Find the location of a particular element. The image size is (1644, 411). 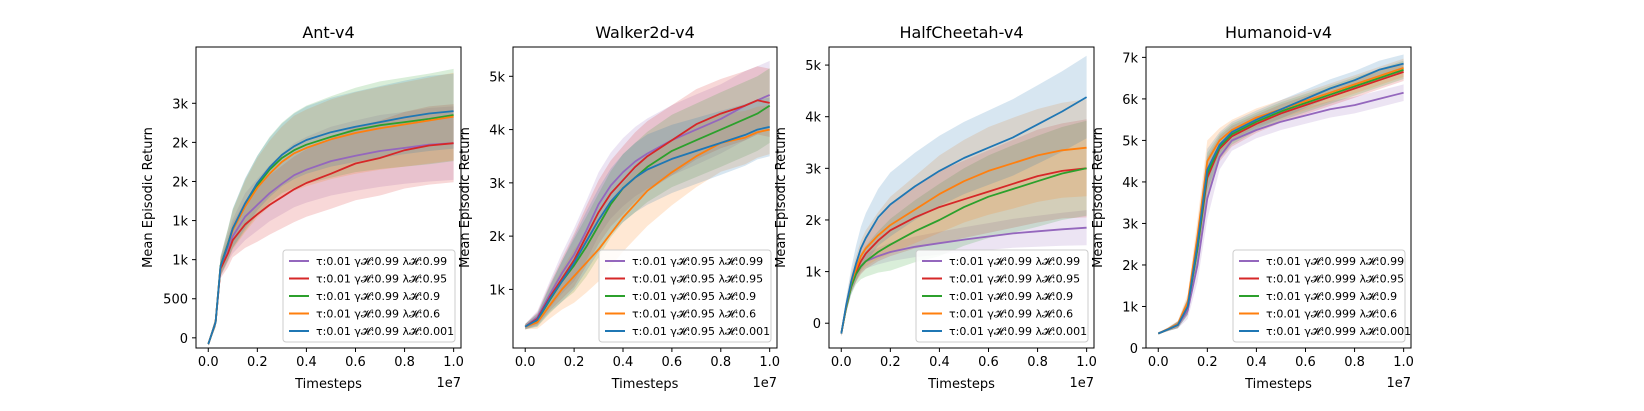

legend-label: τ:0.01 γ𝓗:0.999 λ𝓗:0.001 is located at coordinates (1338, 331).